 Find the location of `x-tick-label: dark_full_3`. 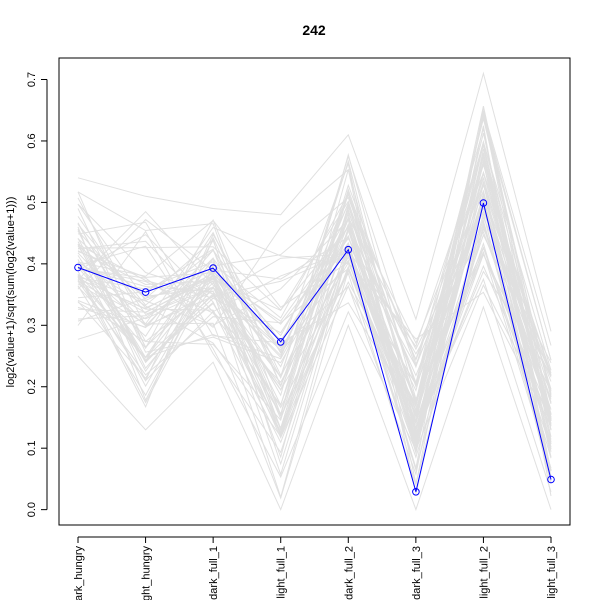

x-tick-label: dark_full_3 is located at coordinates (417, 573).